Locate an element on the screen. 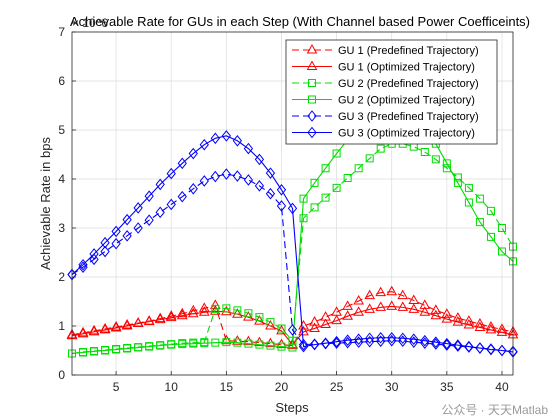 The width and height of the screenshot is (560, 420). x-tick-label: 35 is located at coordinates (447, 387).